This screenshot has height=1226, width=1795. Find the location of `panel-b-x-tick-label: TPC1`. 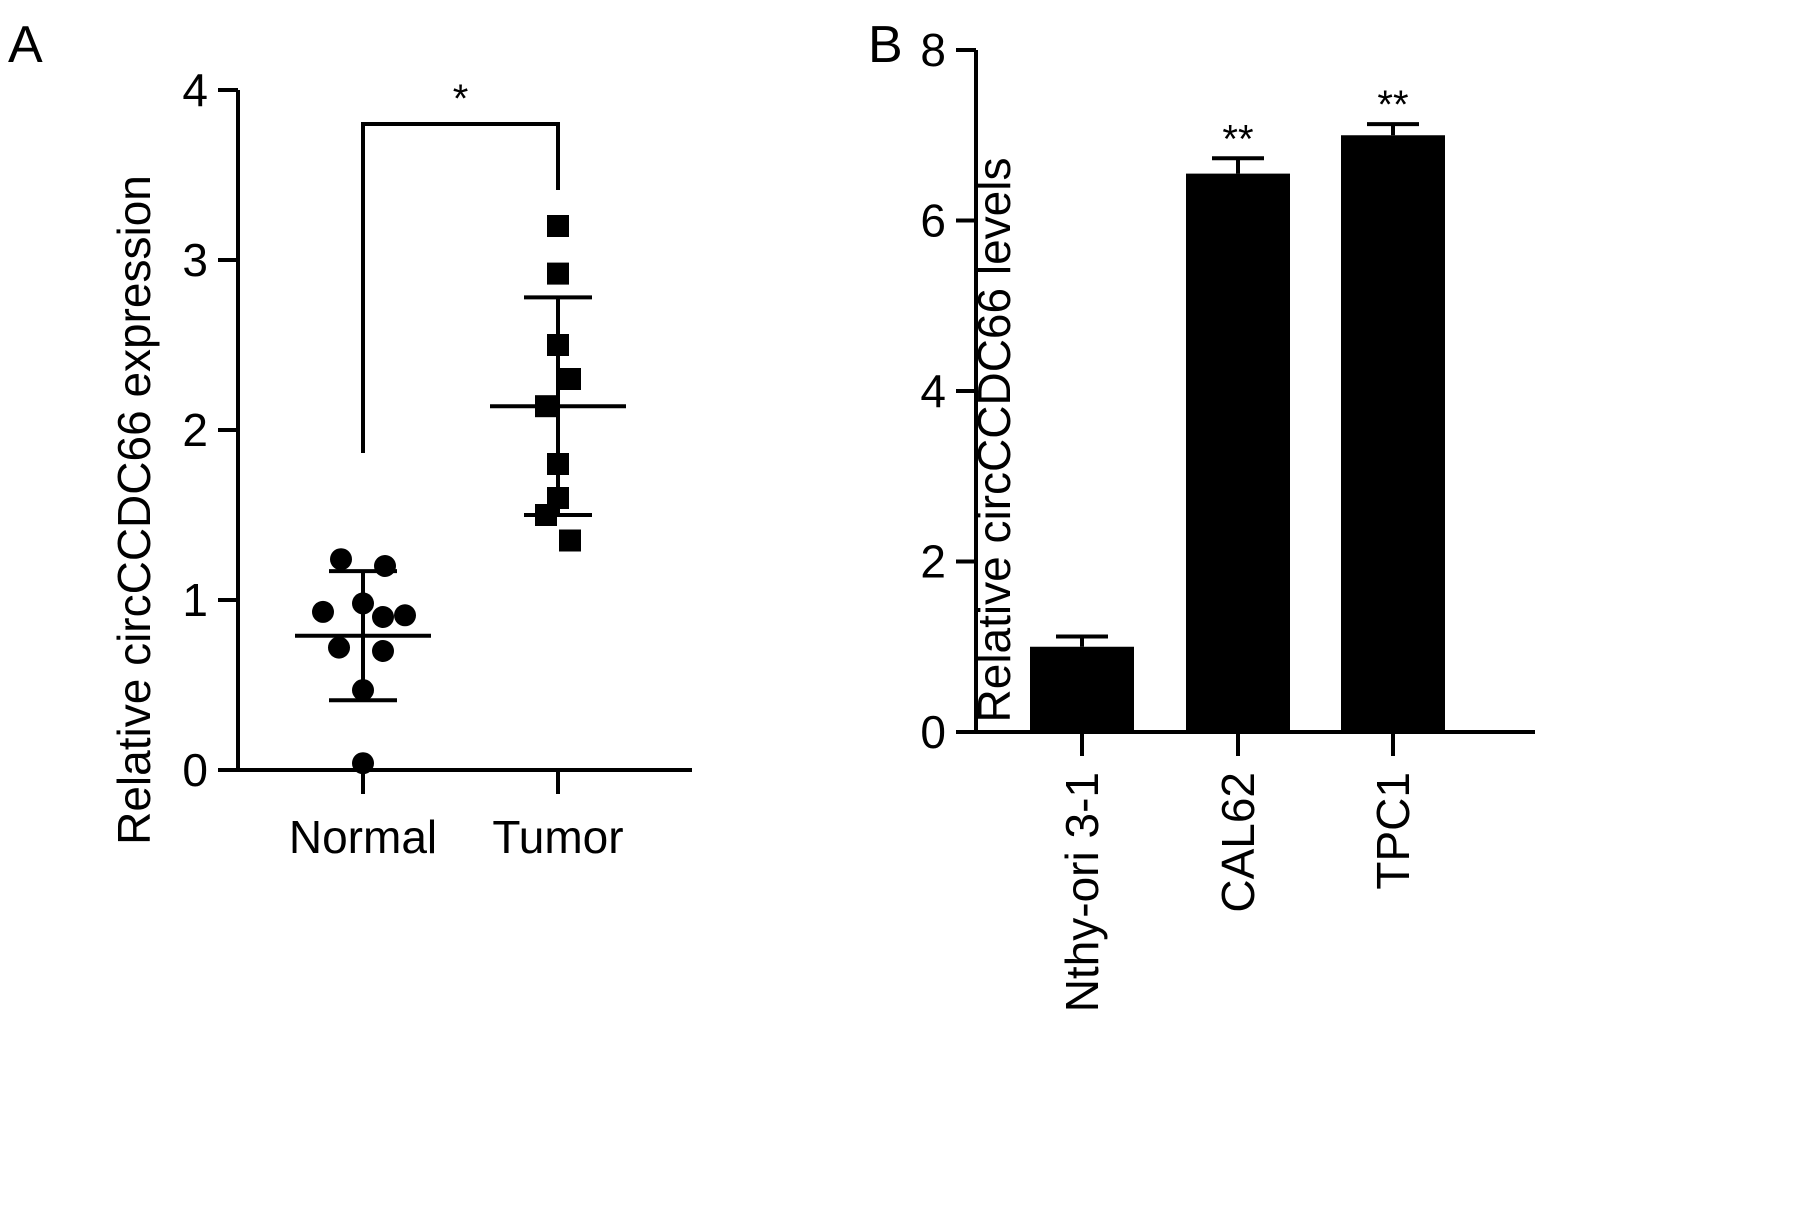

panel-b-x-tick-label: TPC1 is located at coordinates (1393, 831).